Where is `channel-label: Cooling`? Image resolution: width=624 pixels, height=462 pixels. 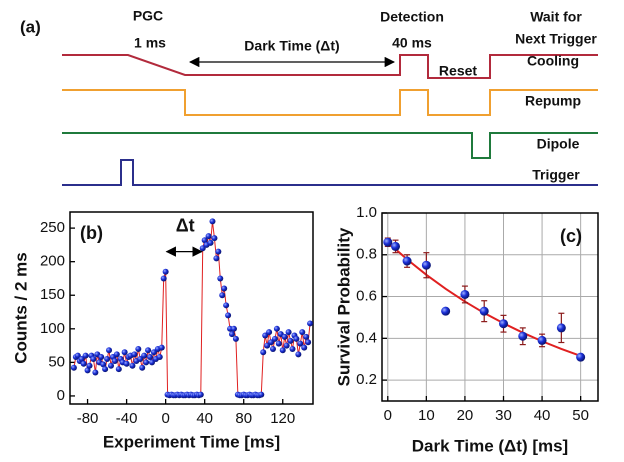 channel-label: Cooling is located at coordinates (553, 61).